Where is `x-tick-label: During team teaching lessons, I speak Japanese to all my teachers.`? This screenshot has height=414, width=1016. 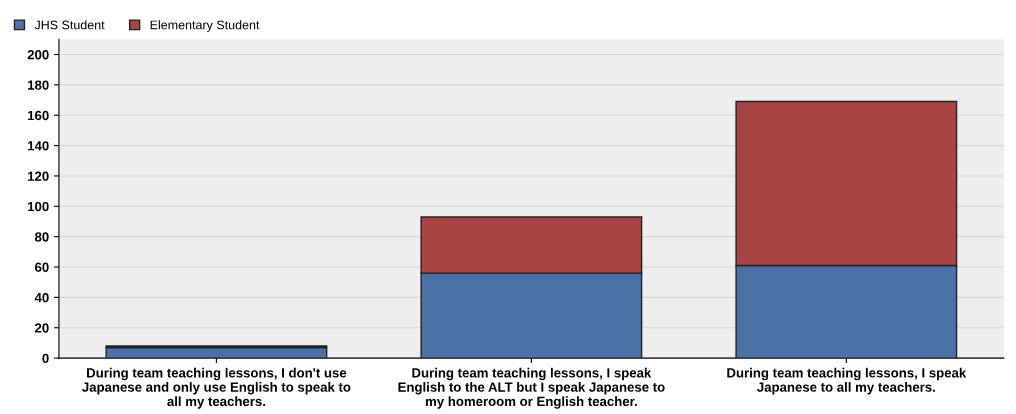 x-tick-label: During team teaching lessons, I speak Japanese to all my teachers. is located at coordinates (847, 381).